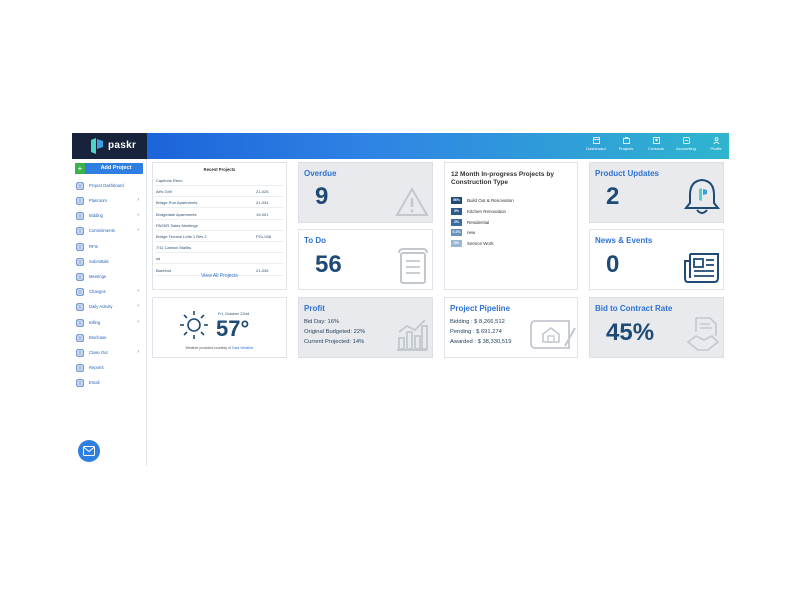  I want to click on sidebar-item-email: Email, so click(109, 383).